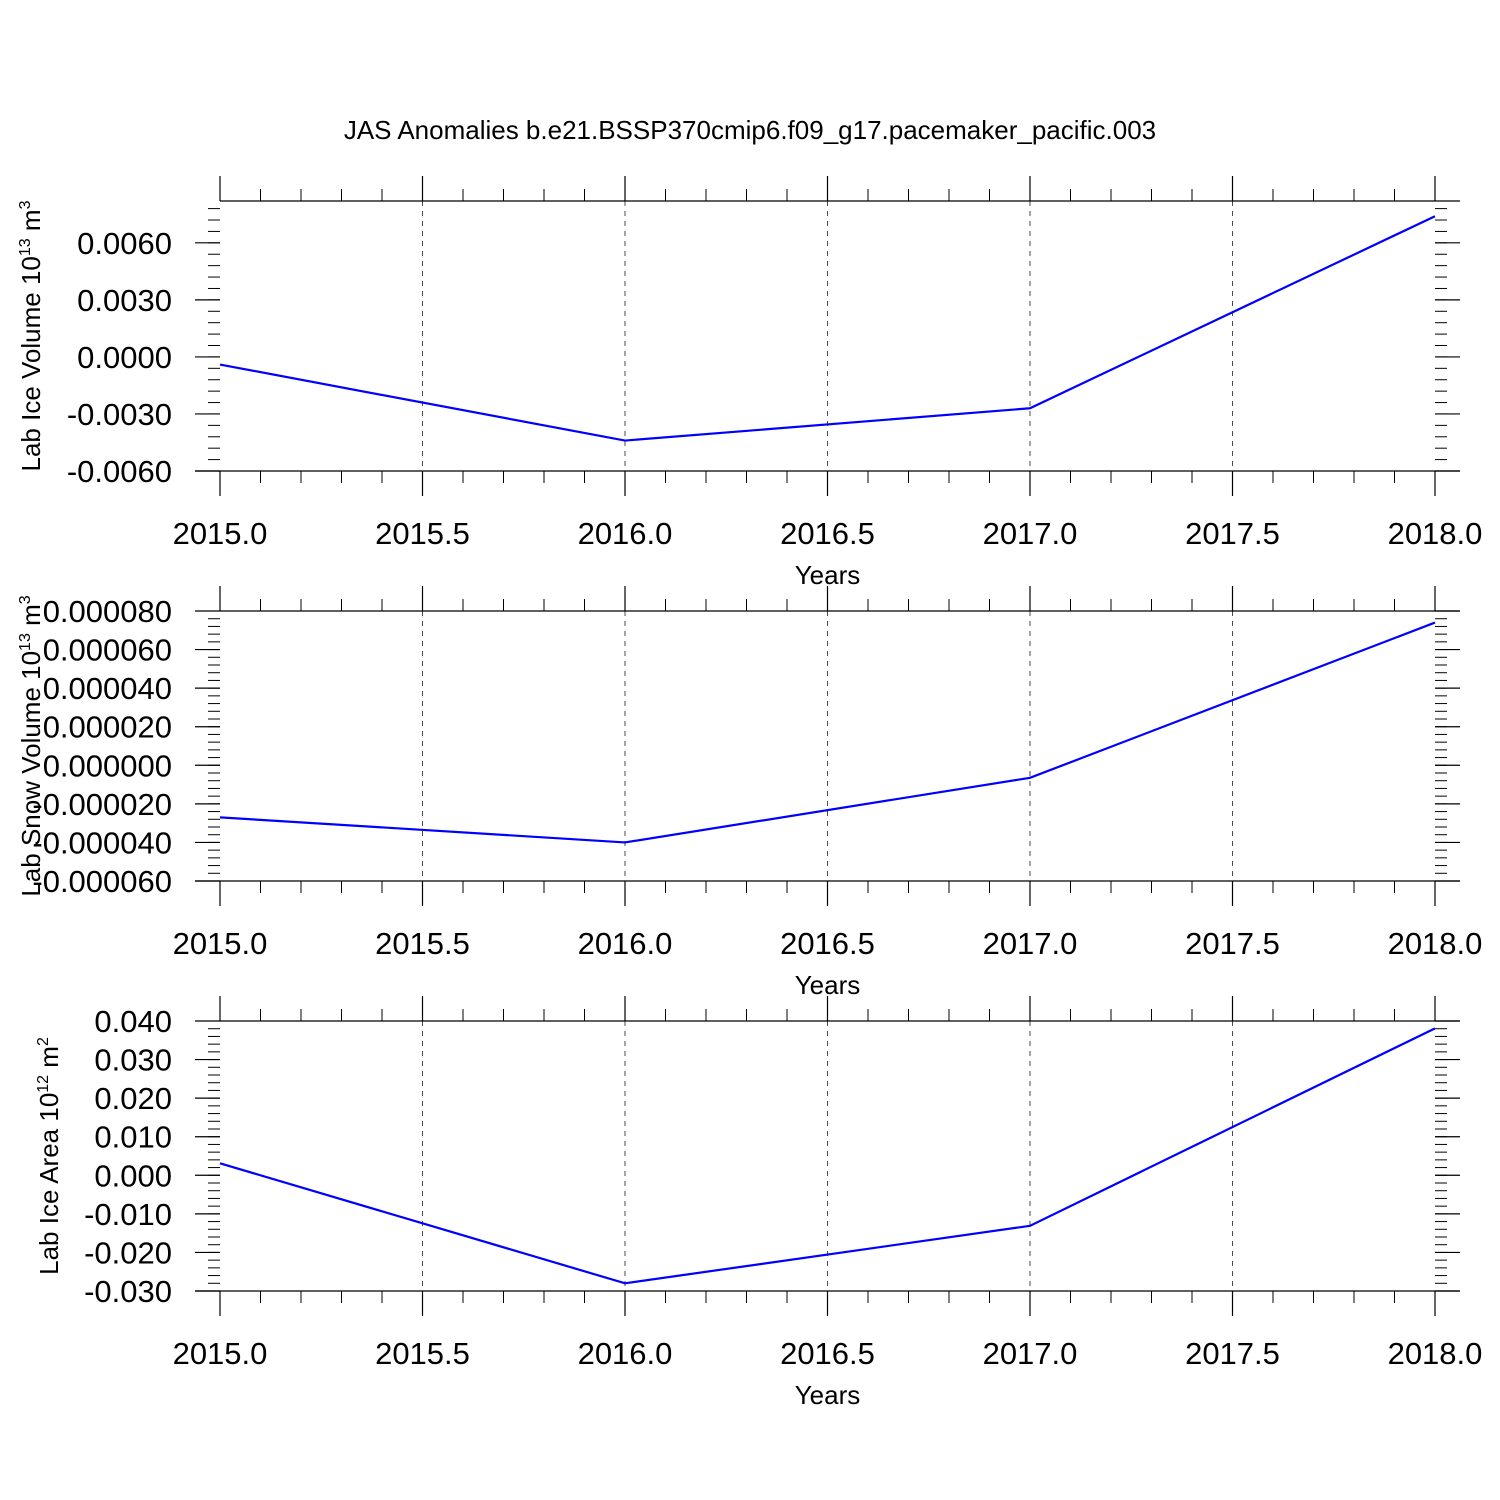 This screenshot has width=1500, height=1500. Describe the element at coordinates (128, 1291) in the screenshot. I see `y-tick-label: -0.030` at that location.